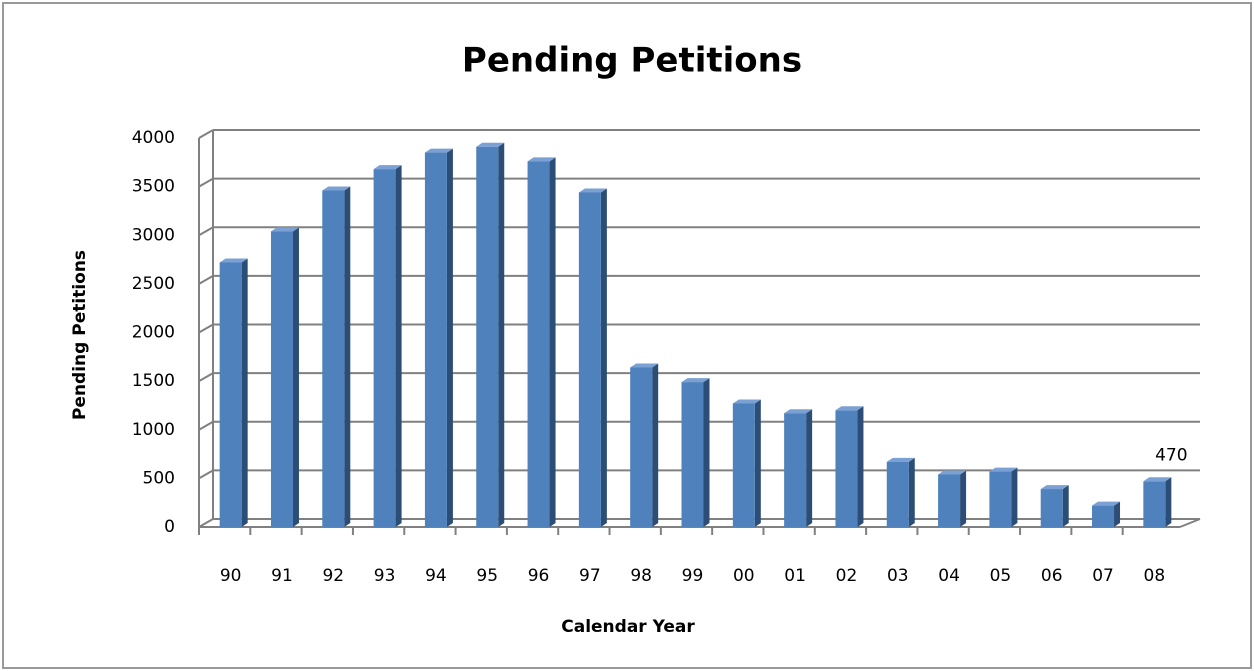  Describe the element at coordinates (1171, 455) in the screenshot. I see `data-label: 470` at that location.